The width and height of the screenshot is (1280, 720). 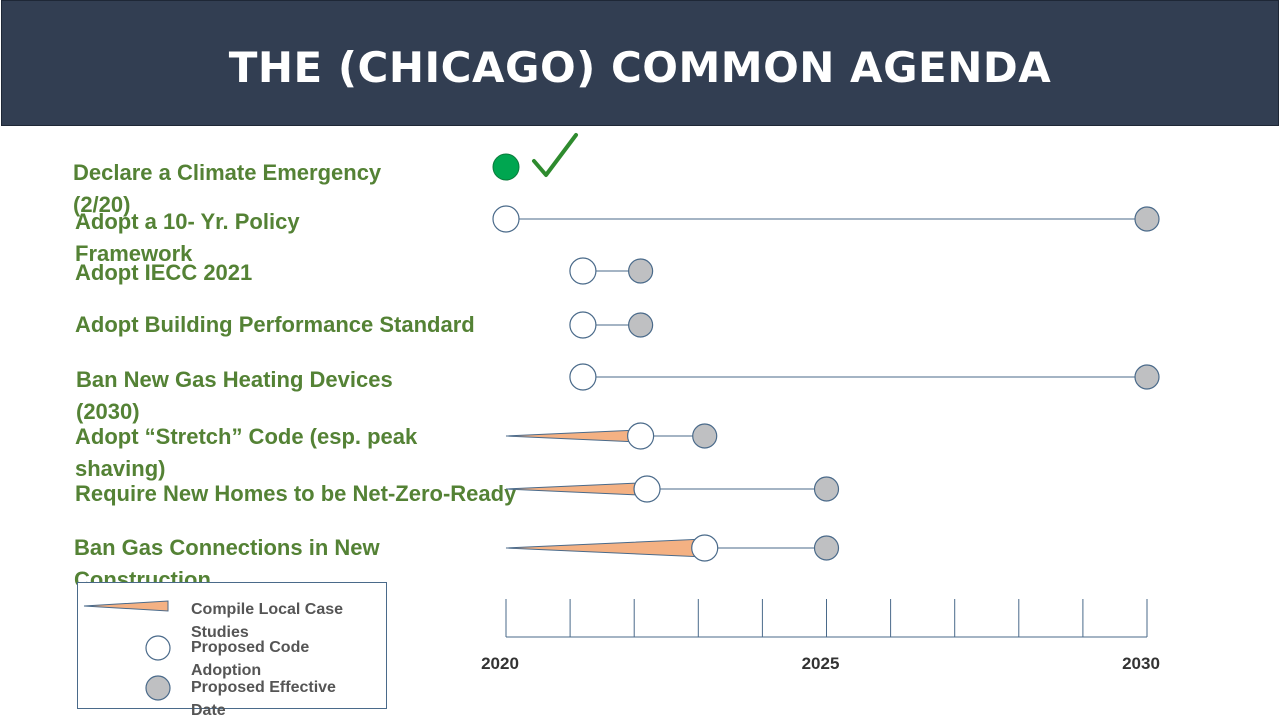 I want to click on row-label-line: Require New Homes to be Net-Zero-Ready, so click(x=296, y=493).